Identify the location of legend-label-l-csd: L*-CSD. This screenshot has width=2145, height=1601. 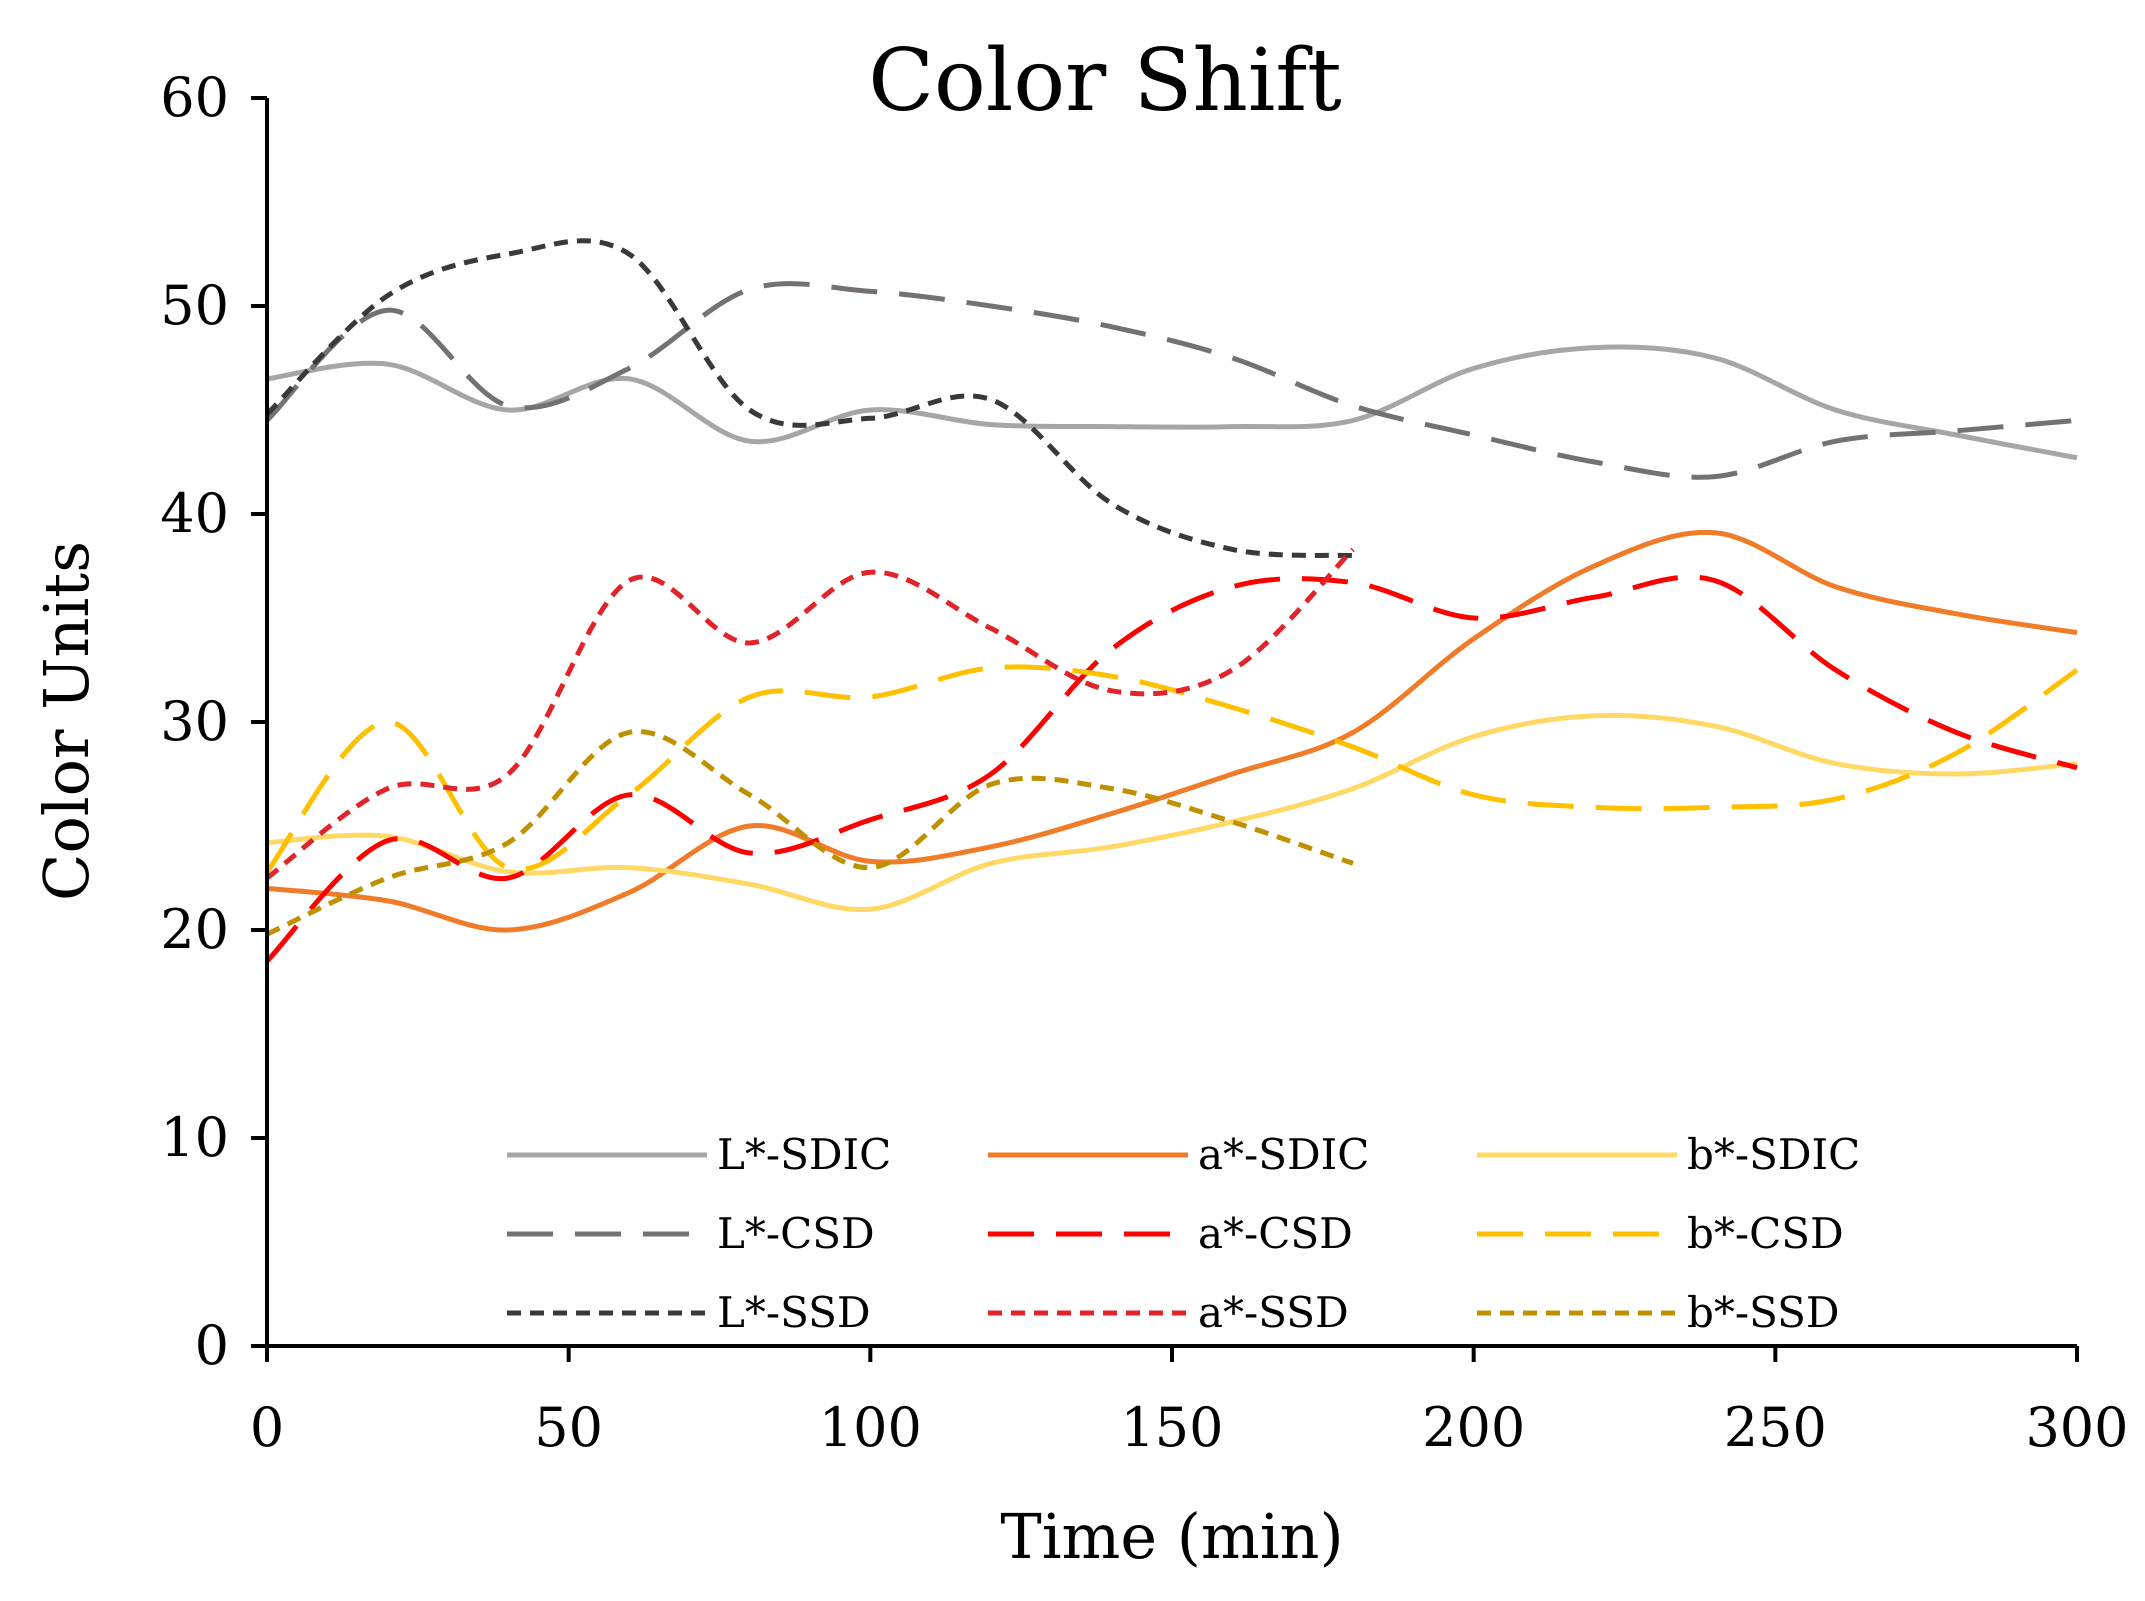
(796, 1233).